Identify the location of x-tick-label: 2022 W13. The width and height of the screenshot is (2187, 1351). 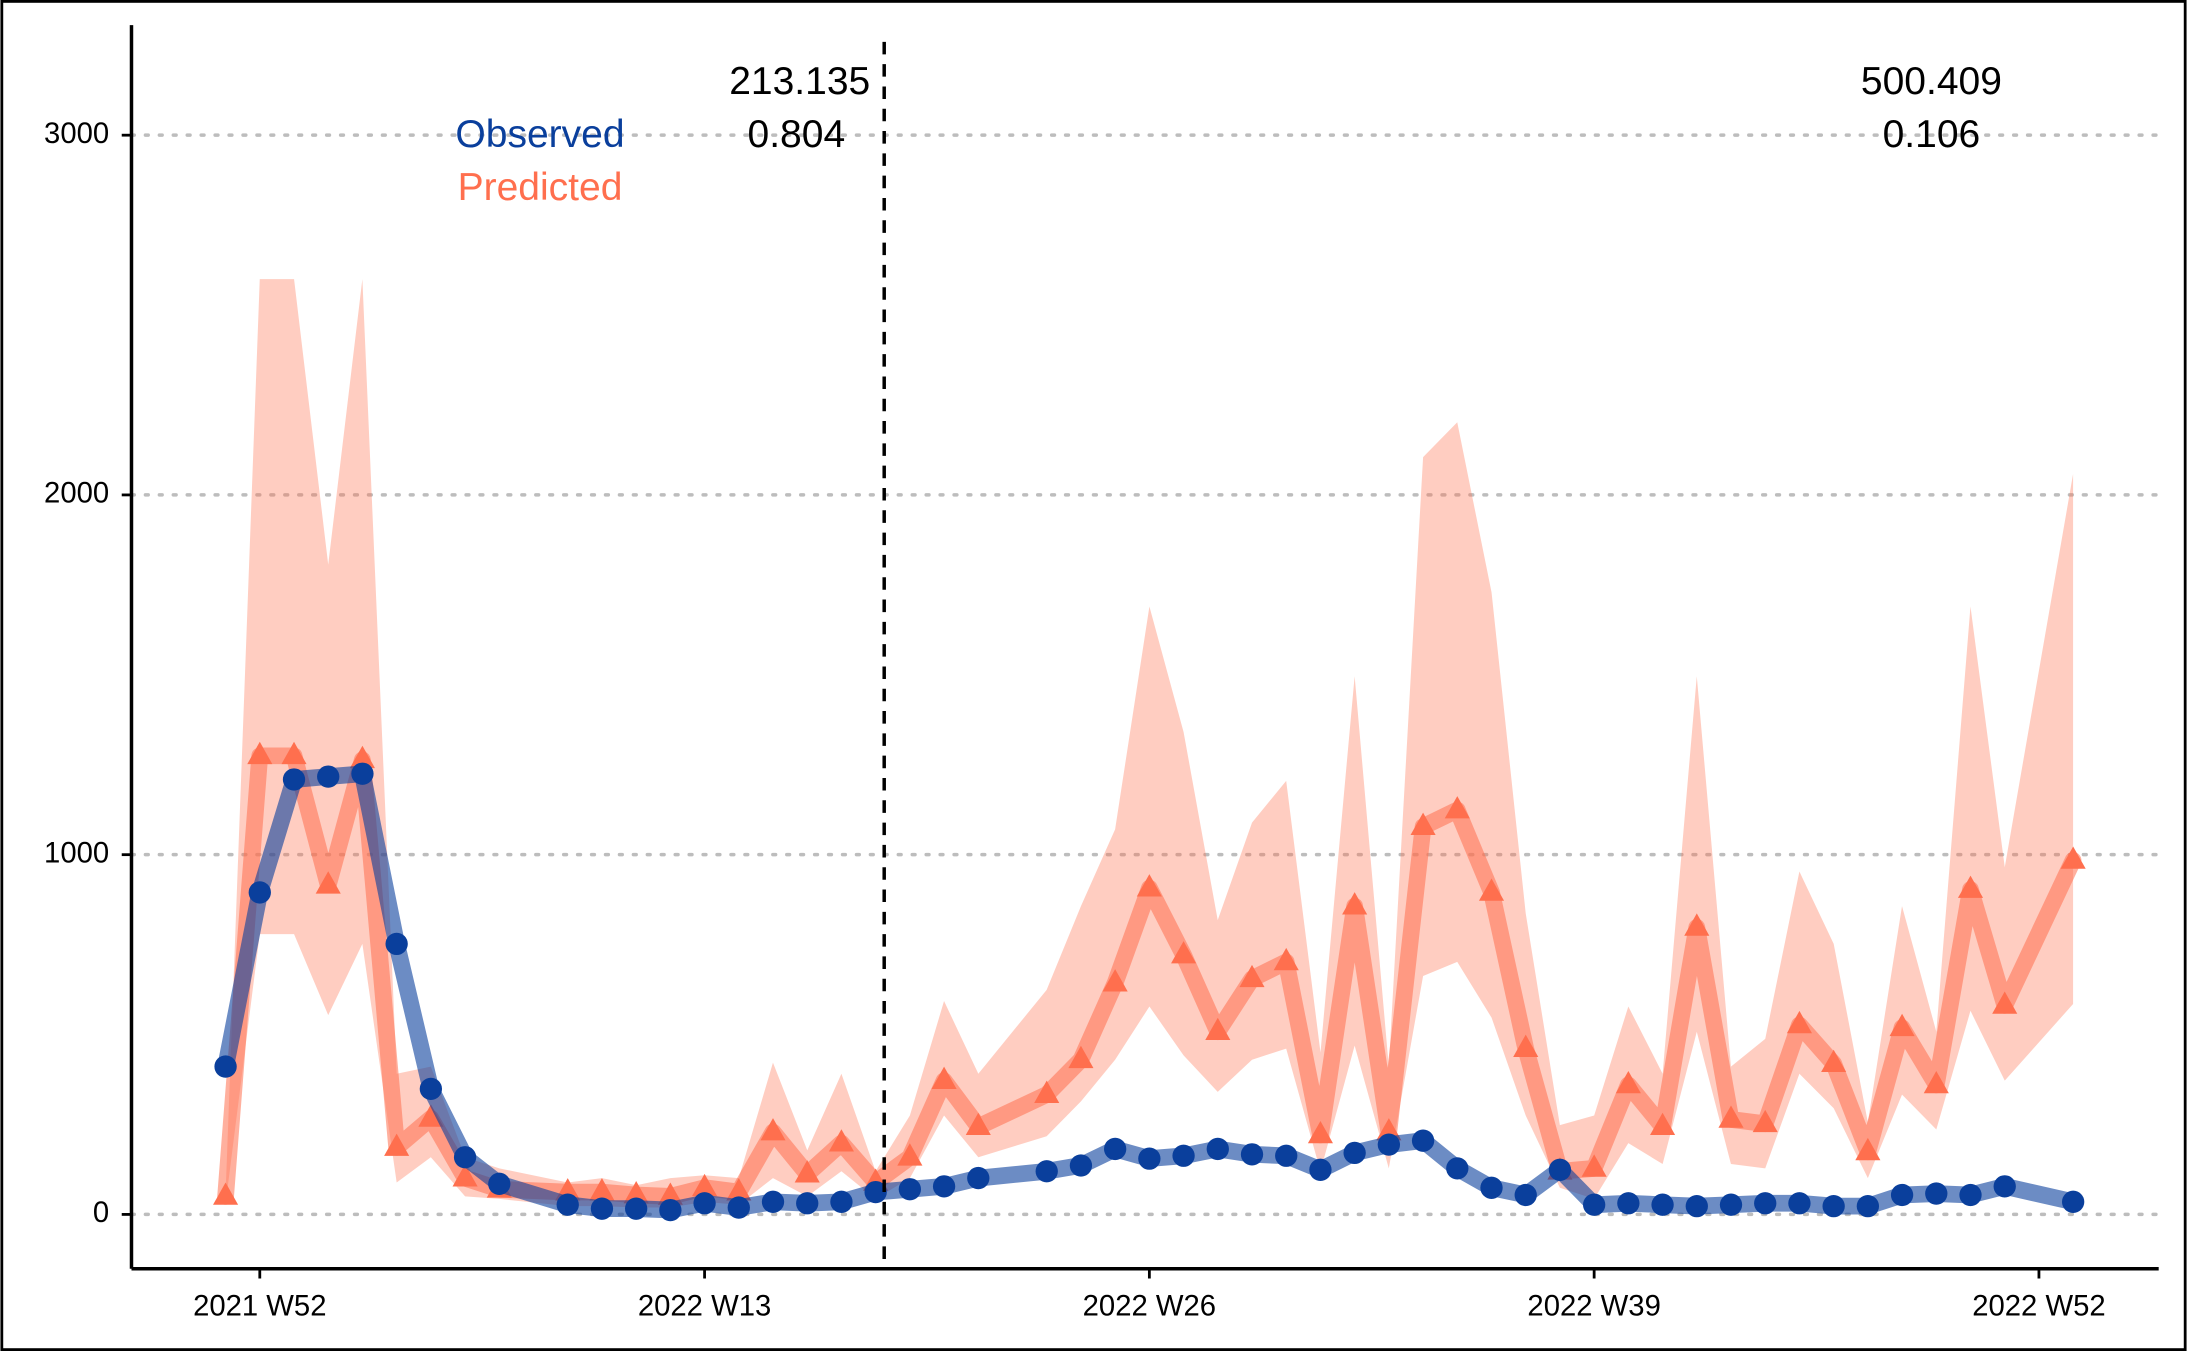
(704, 1307).